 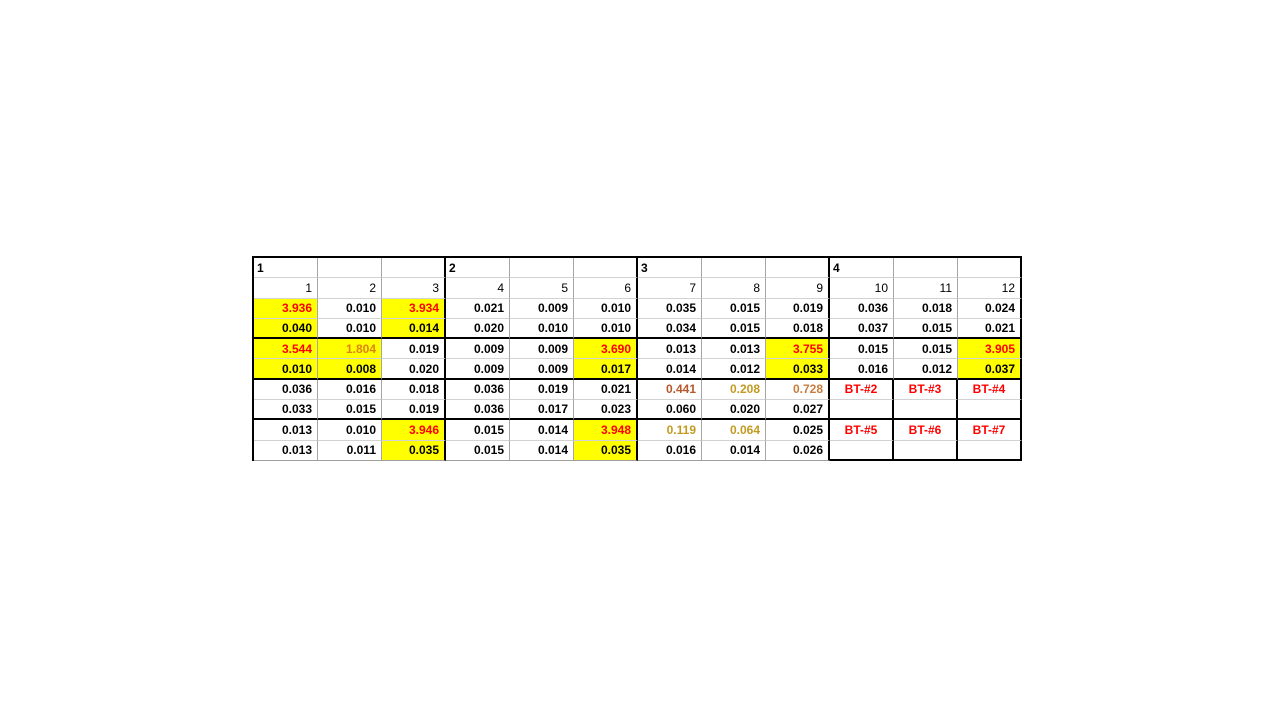 I want to click on table-cell: 1.804, so click(x=350, y=349).